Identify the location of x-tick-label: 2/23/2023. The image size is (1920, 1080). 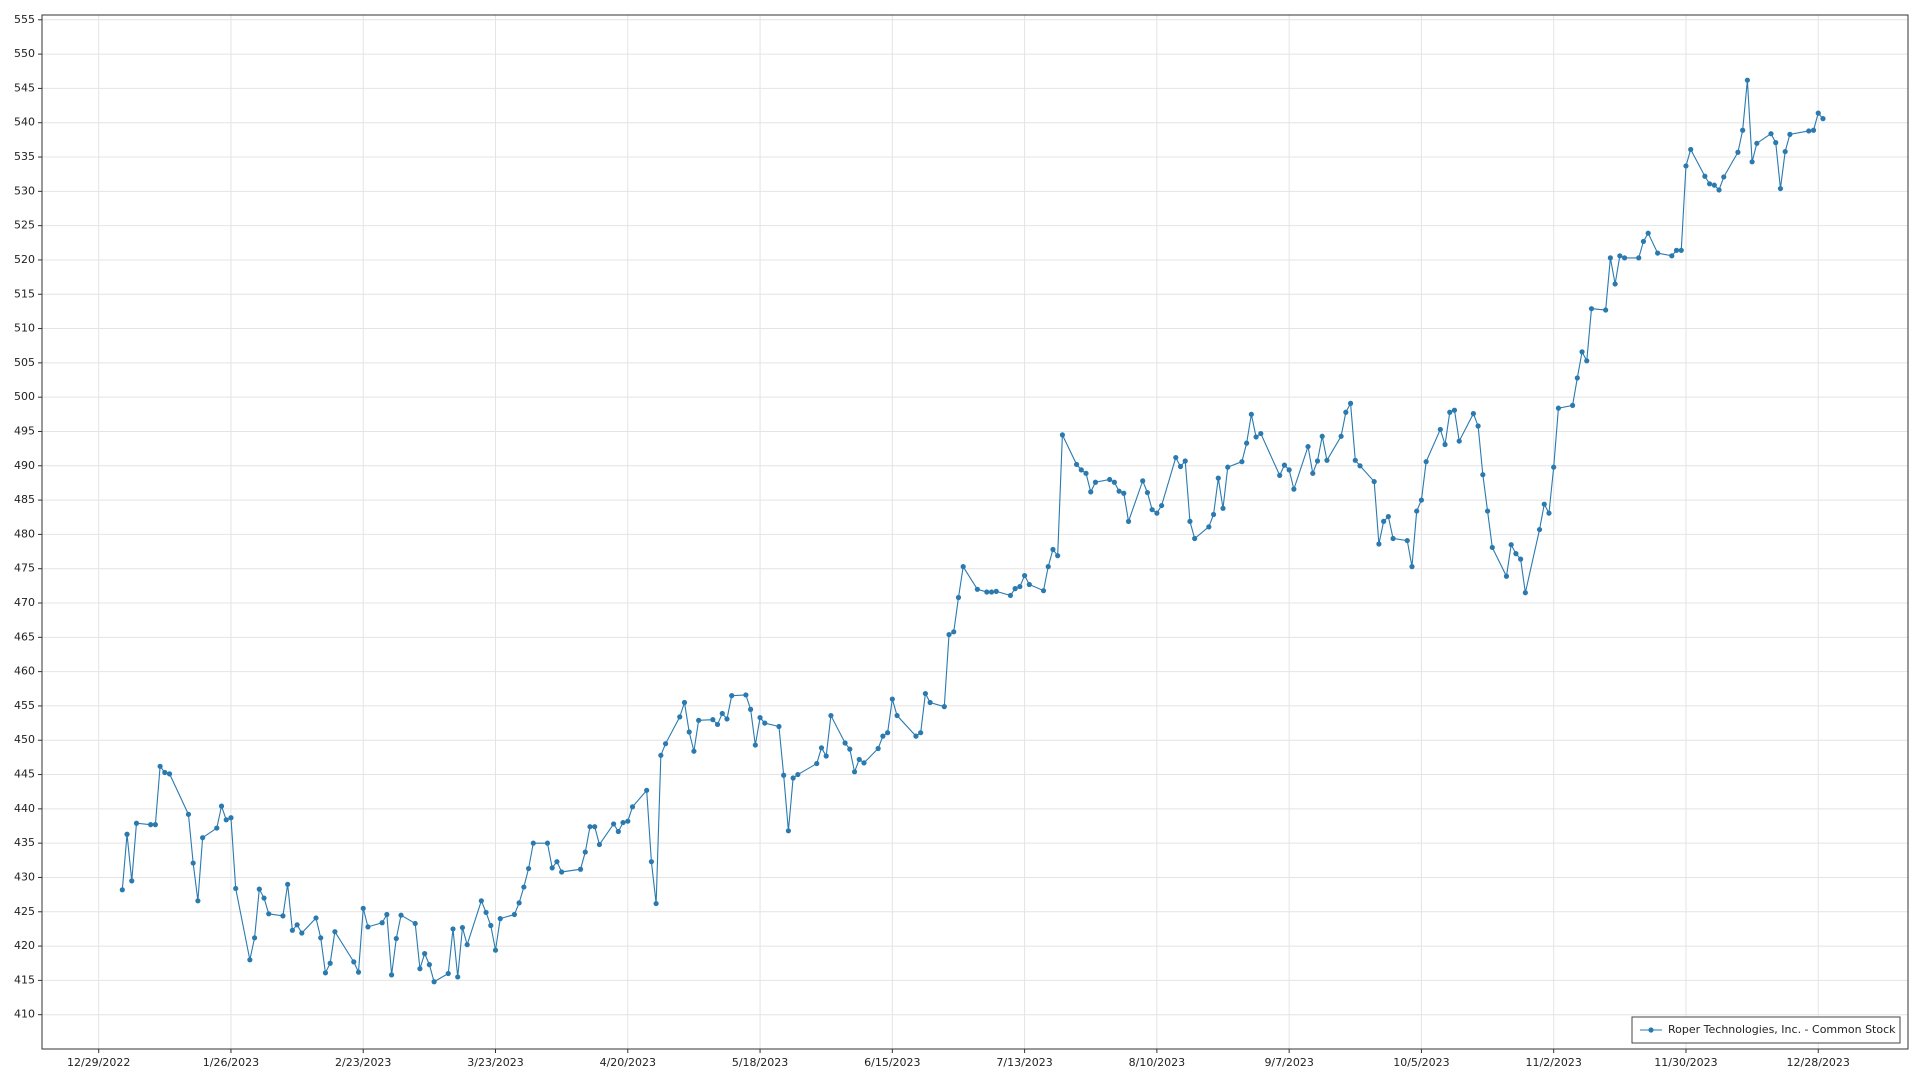
(363, 1062).